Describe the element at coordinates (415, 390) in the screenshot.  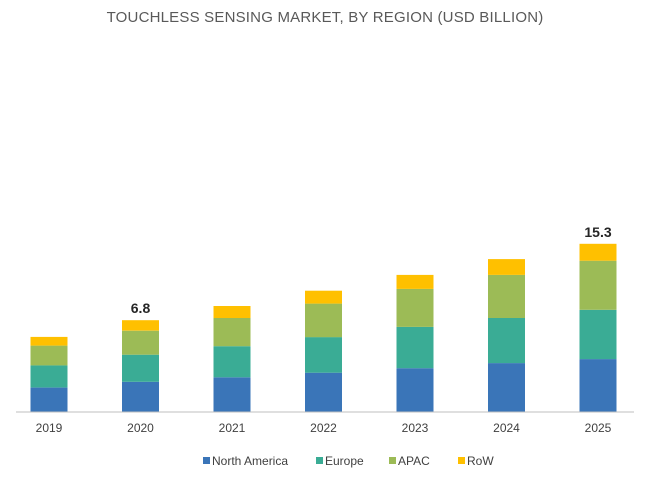
I see `bar-north-america-2023` at that location.